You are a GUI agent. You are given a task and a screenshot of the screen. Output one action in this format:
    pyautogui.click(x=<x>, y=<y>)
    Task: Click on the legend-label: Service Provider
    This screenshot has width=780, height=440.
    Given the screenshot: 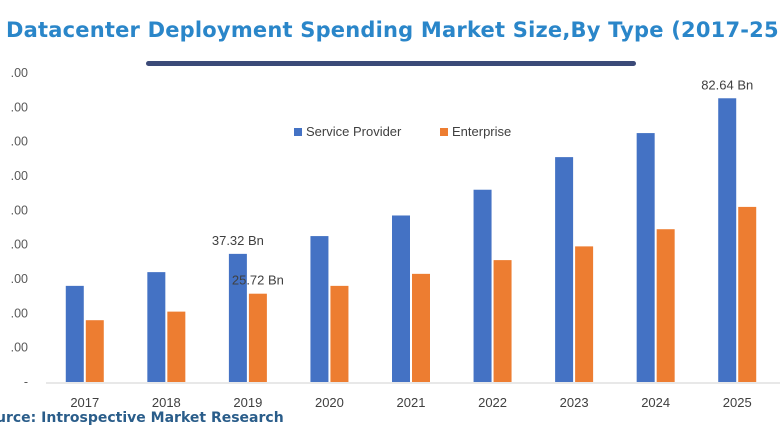 What is the action you would take?
    pyautogui.click(x=354, y=131)
    